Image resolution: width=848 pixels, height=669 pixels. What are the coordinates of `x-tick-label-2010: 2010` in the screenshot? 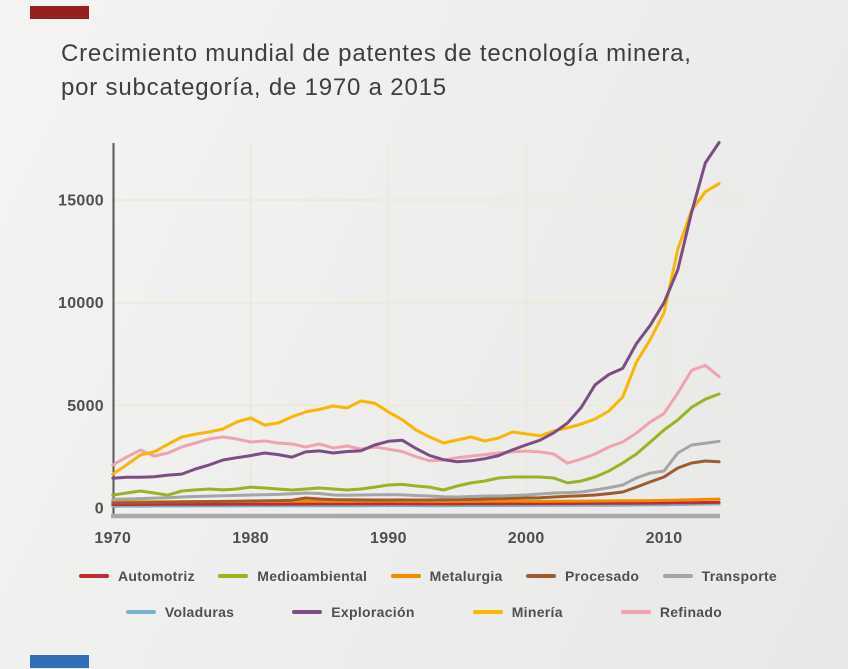 It's located at (664, 538).